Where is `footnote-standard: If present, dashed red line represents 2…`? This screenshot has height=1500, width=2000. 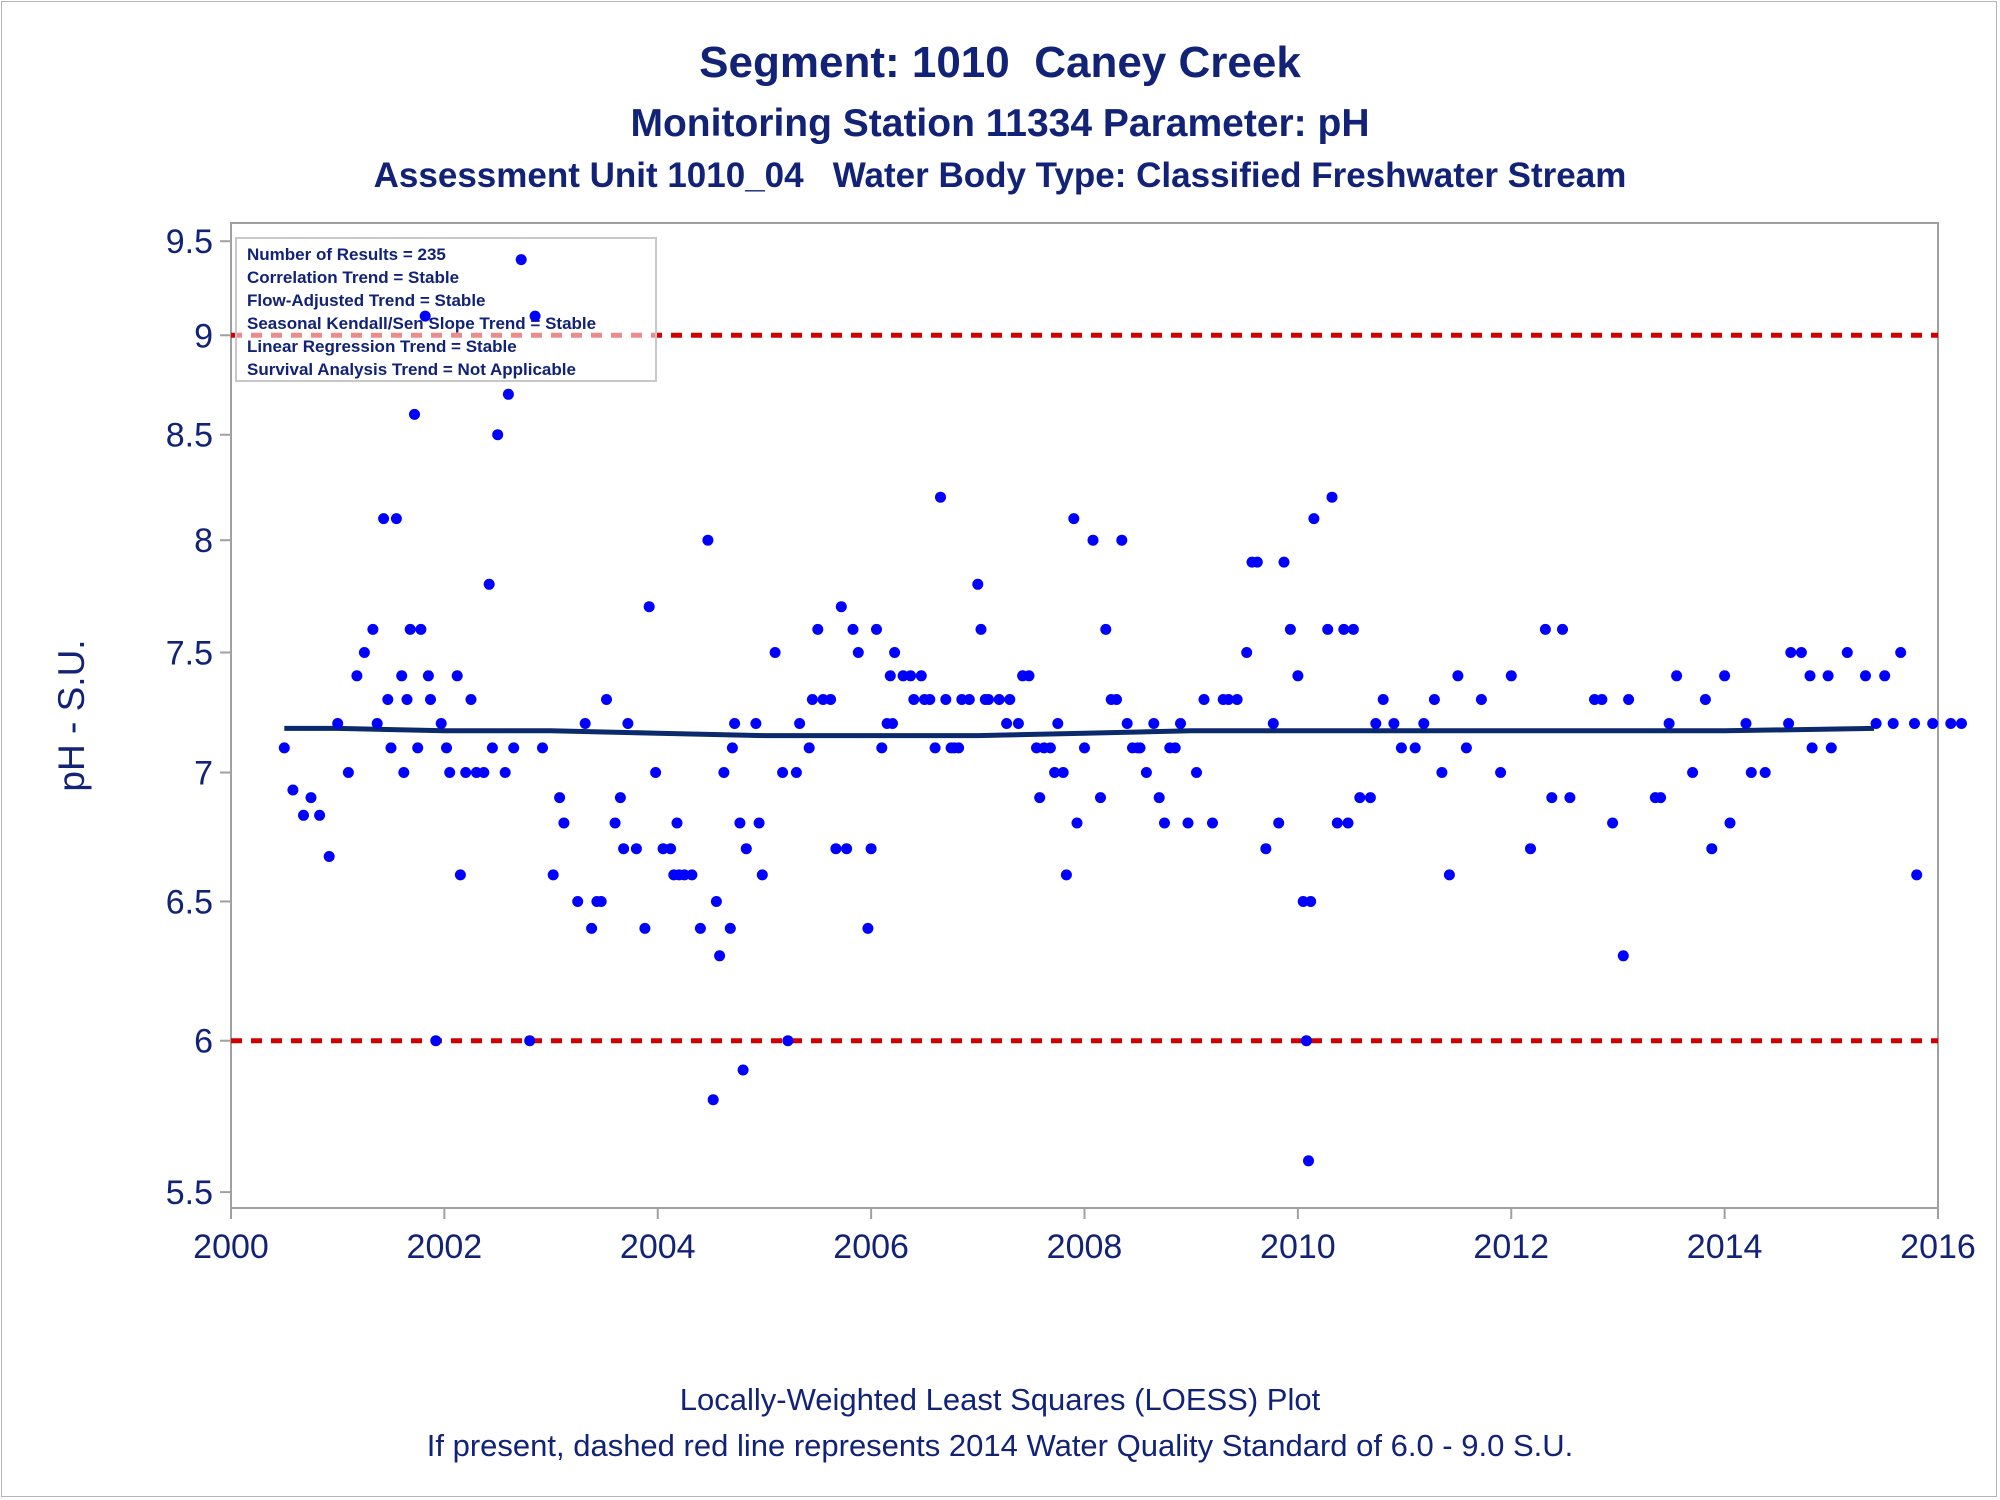
footnote-standard: If present, dashed red line represents 2… is located at coordinates (1000, 1445).